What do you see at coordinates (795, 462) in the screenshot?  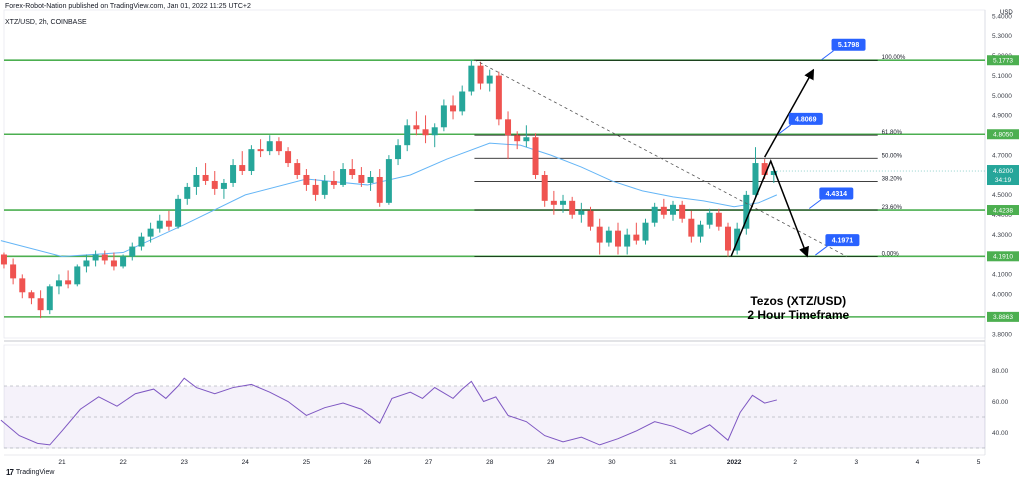 I see `time-tick-label: 2` at bounding box center [795, 462].